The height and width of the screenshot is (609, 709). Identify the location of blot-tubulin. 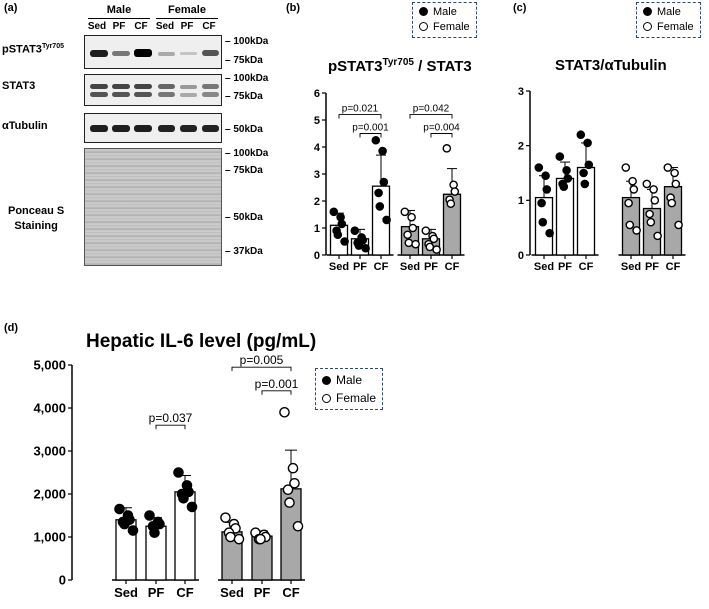
(153, 128).